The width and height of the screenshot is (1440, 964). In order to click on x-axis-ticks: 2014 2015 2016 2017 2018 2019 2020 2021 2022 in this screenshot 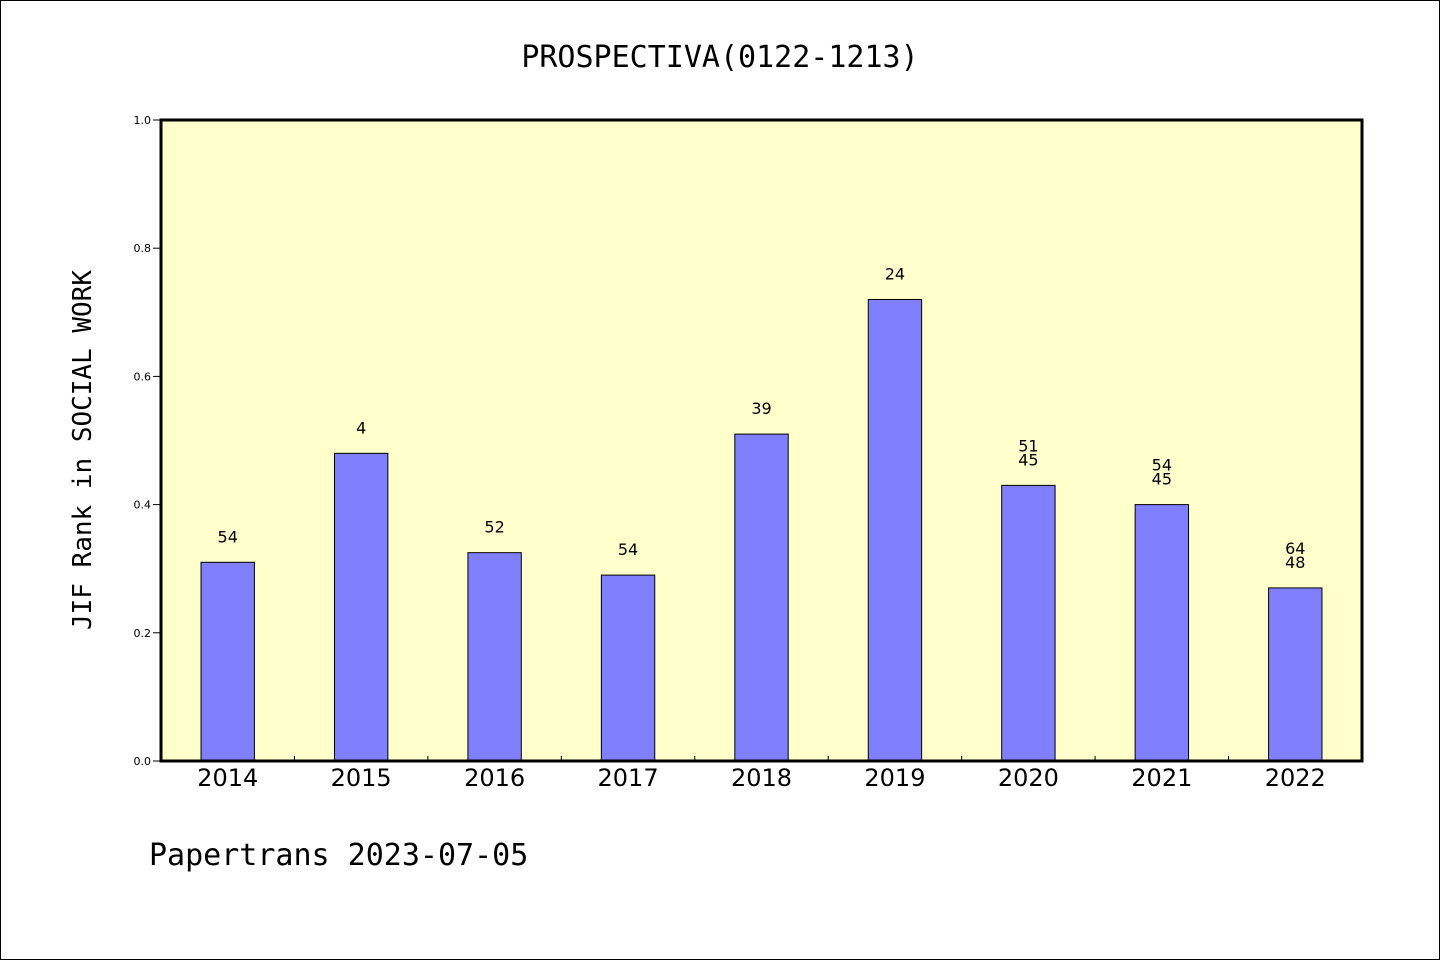, I will do `click(761, 774)`.